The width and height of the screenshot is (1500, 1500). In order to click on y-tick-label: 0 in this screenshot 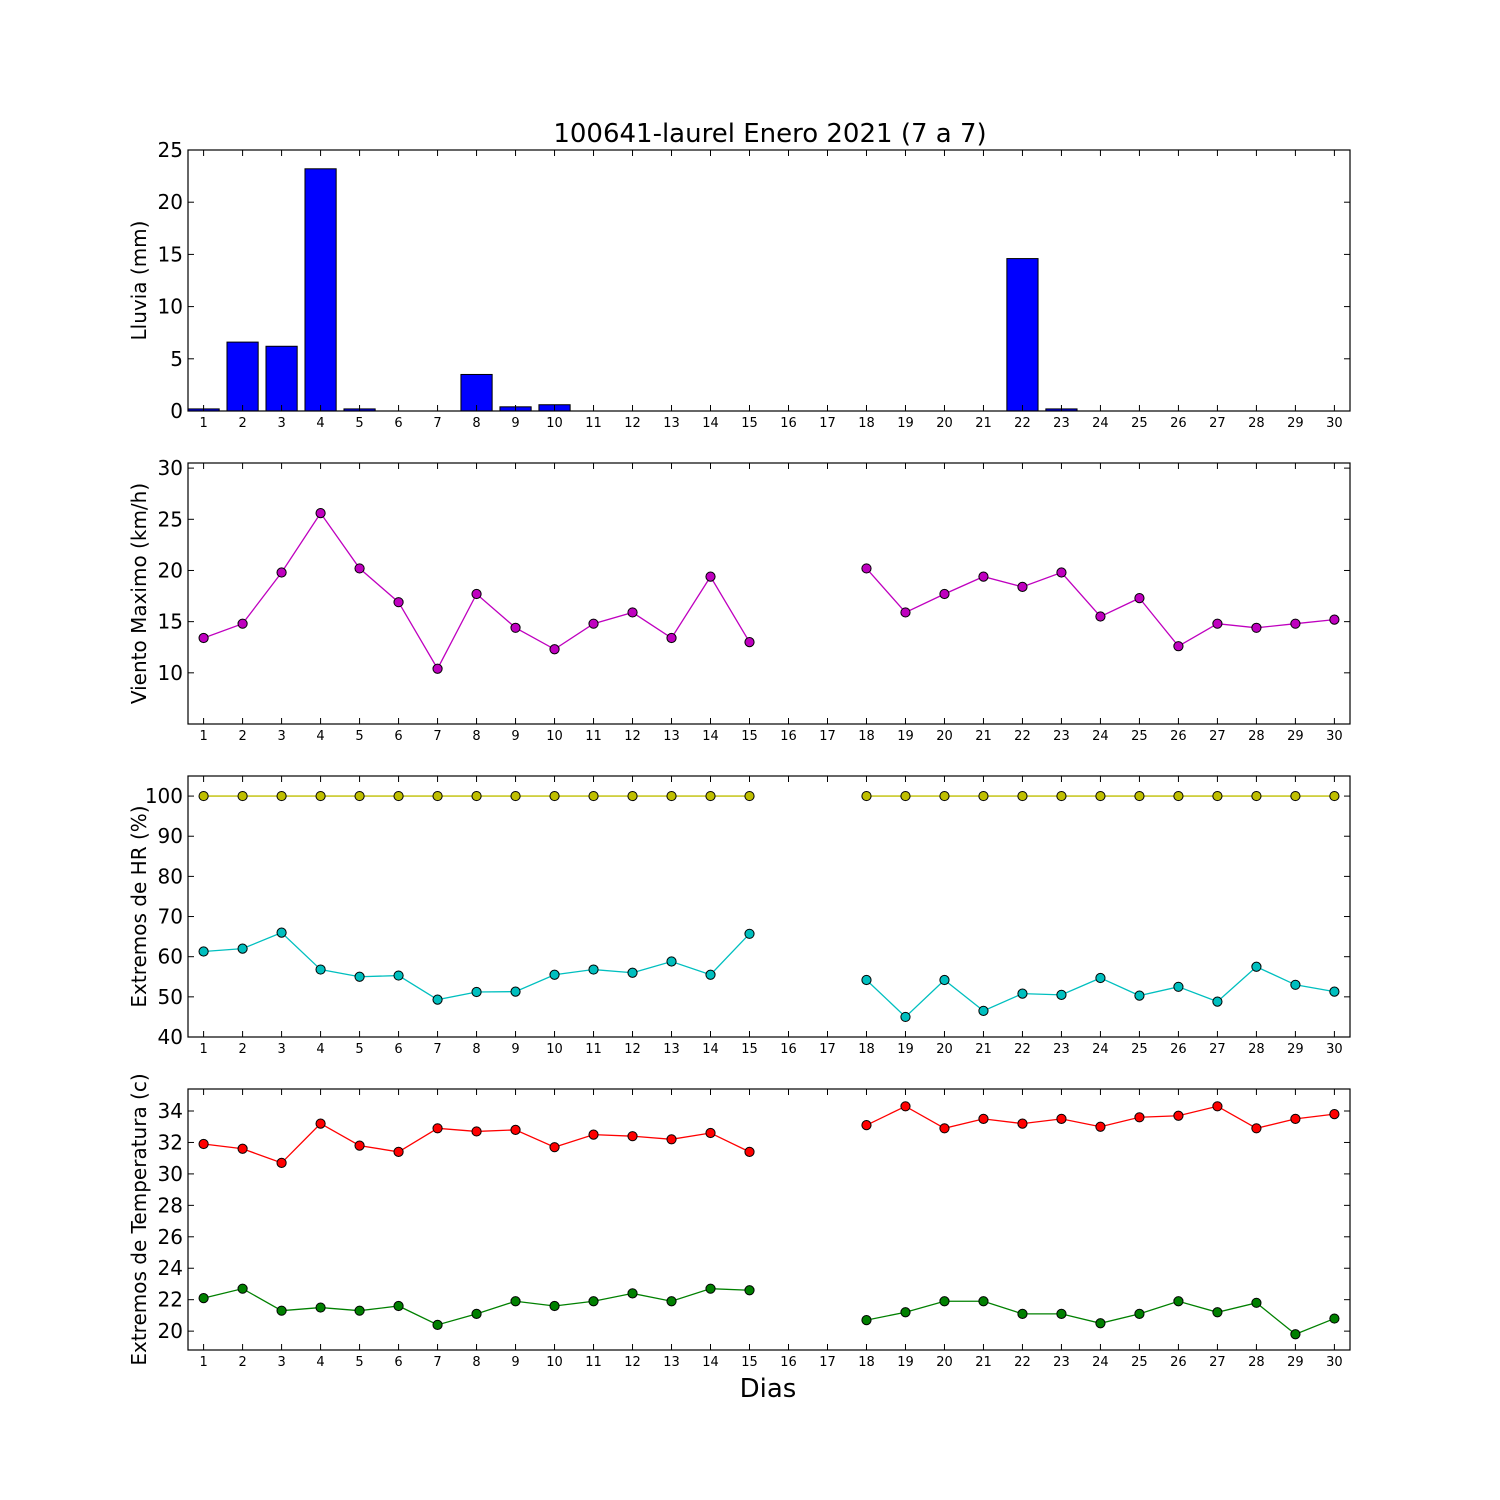, I will do `click(176, 411)`.